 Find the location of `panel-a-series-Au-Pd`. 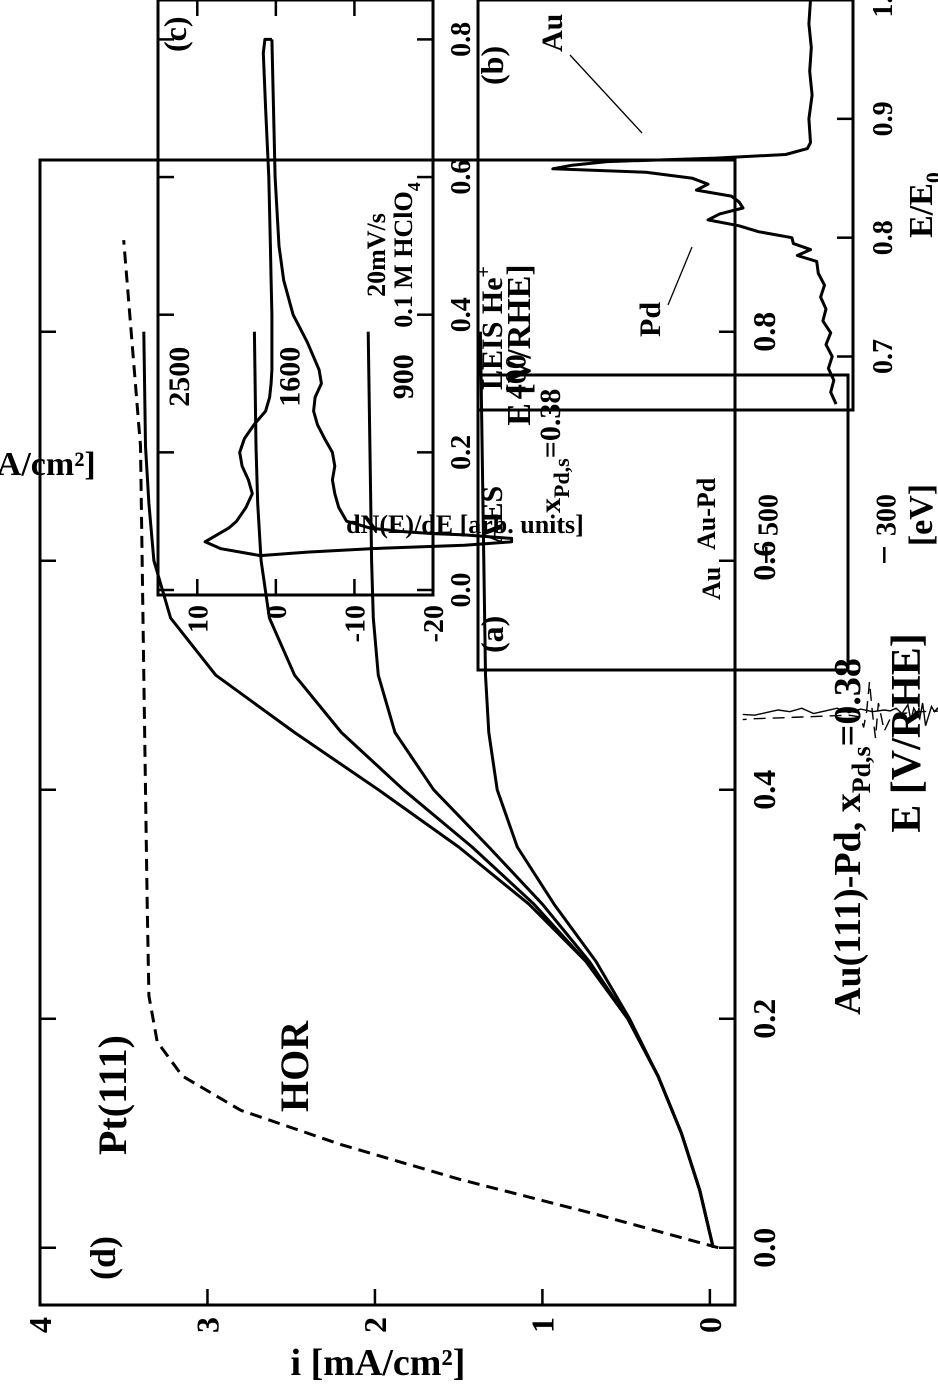

panel-a-series-Au-Pd is located at coordinates (840, 710).